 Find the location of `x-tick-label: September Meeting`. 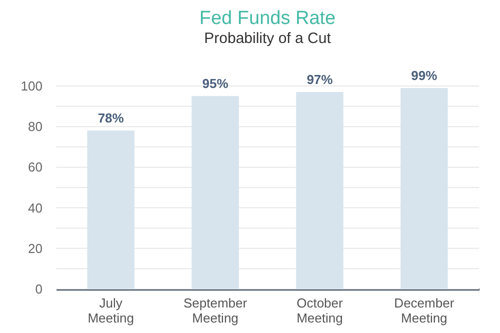

x-tick-label: September Meeting is located at coordinates (215, 311).